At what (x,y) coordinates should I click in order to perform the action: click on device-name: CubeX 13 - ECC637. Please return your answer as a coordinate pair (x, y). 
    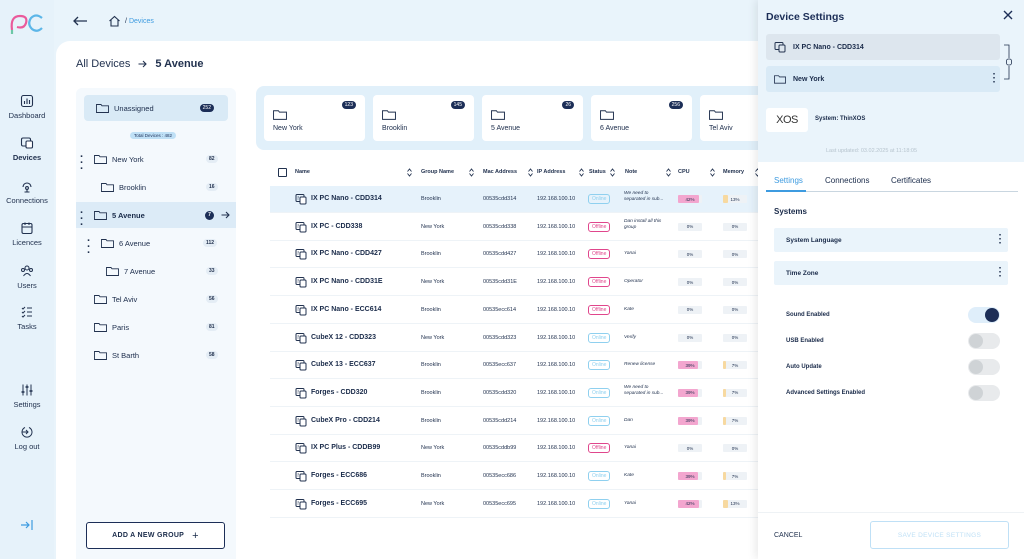
    Looking at the image, I should click on (343, 365).